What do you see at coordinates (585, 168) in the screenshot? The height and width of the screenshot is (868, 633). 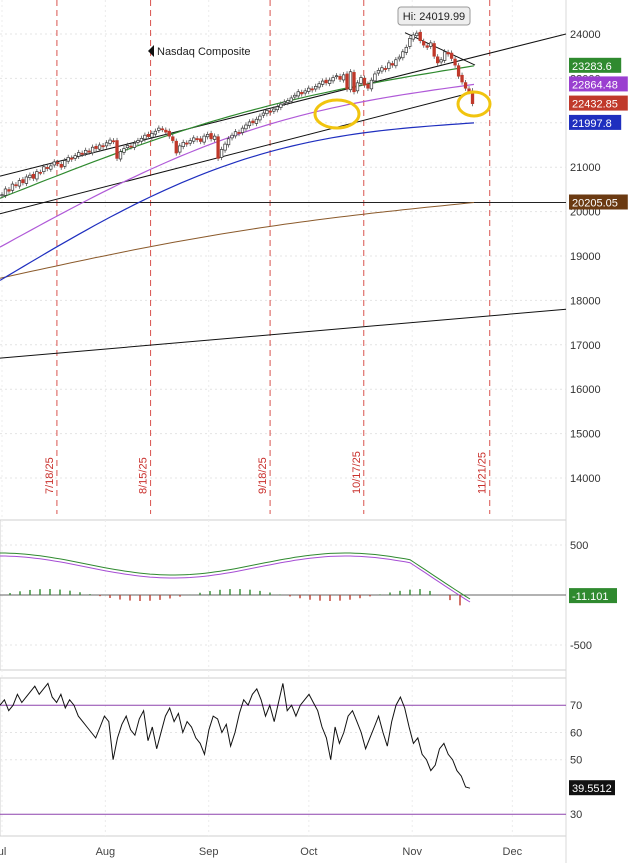 I see `y-tick-label: 21000` at bounding box center [585, 168].